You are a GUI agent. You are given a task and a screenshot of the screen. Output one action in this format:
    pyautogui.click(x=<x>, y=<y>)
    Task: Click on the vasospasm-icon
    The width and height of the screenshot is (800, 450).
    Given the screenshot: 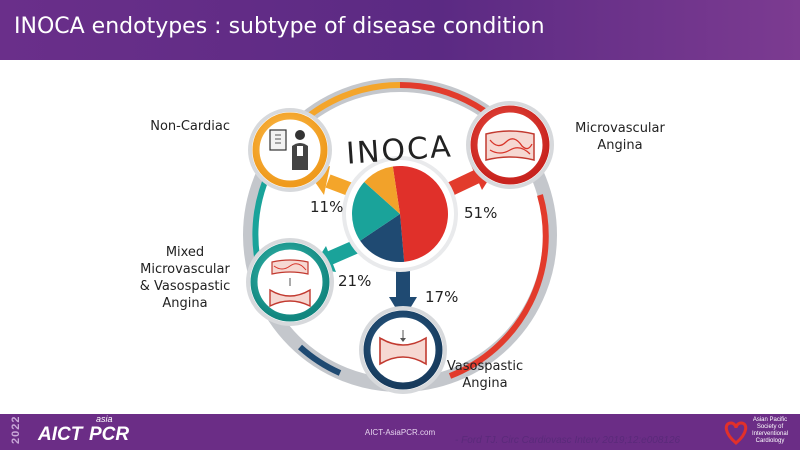 What is the action you would take?
    pyautogui.click(x=403, y=348)
    